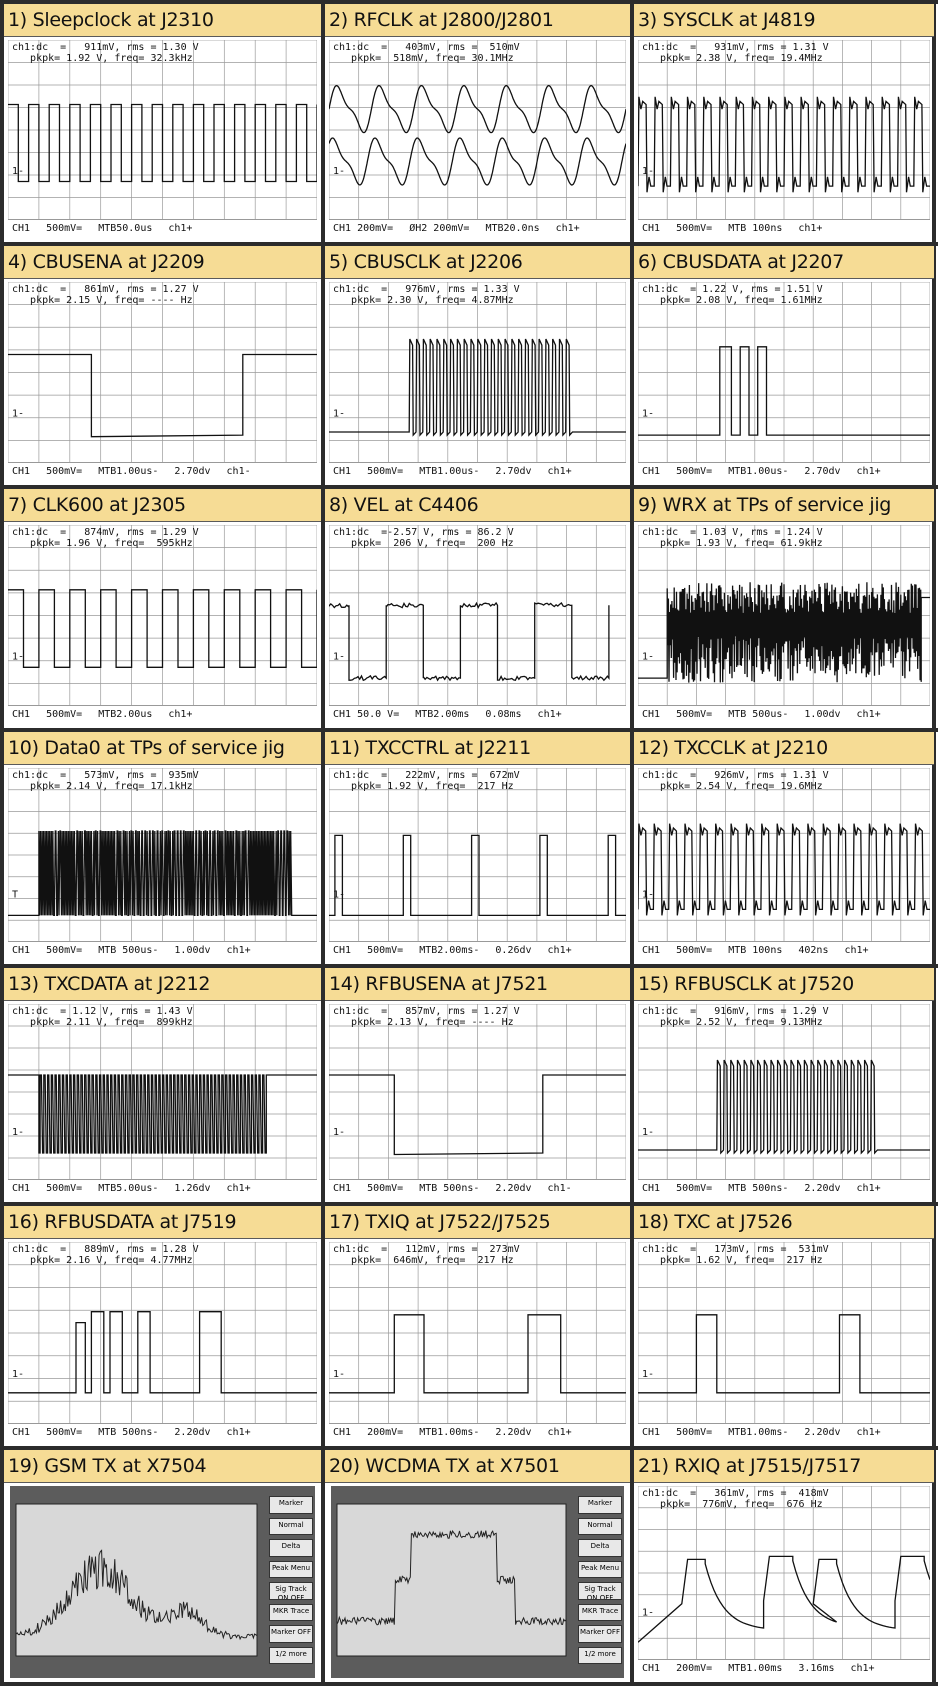 Image resolution: width=938 pixels, height=1686 pixels. What do you see at coordinates (477, 1466) in the screenshot?
I see `panel-title: 20) WCDMA TX at X7501` at bounding box center [477, 1466].